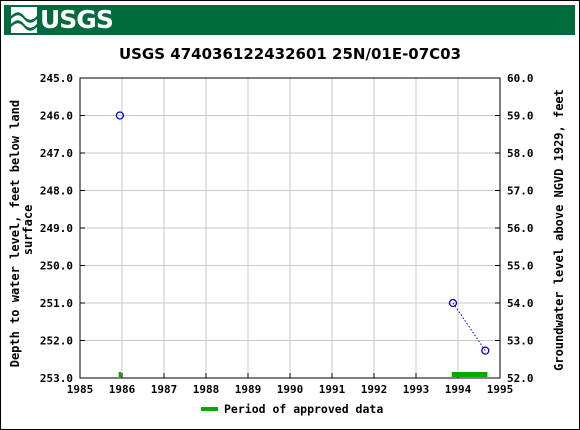 This screenshot has width=580, height=430. What do you see at coordinates (77, 19) in the screenshot?
I see `usgs-logo-text: USGS` at bounding box center [77, 19].